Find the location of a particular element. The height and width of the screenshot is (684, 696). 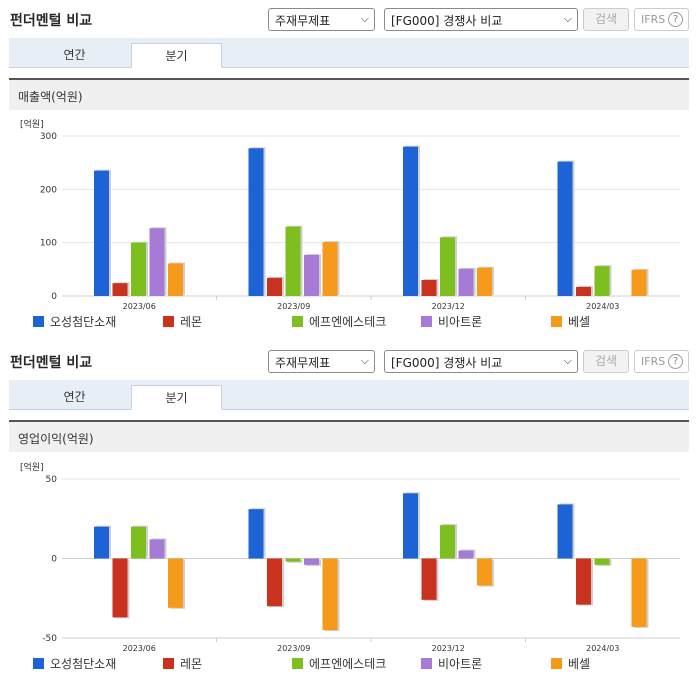

chevron-down-icon: ⌵ is located at coordinates (567, 360).